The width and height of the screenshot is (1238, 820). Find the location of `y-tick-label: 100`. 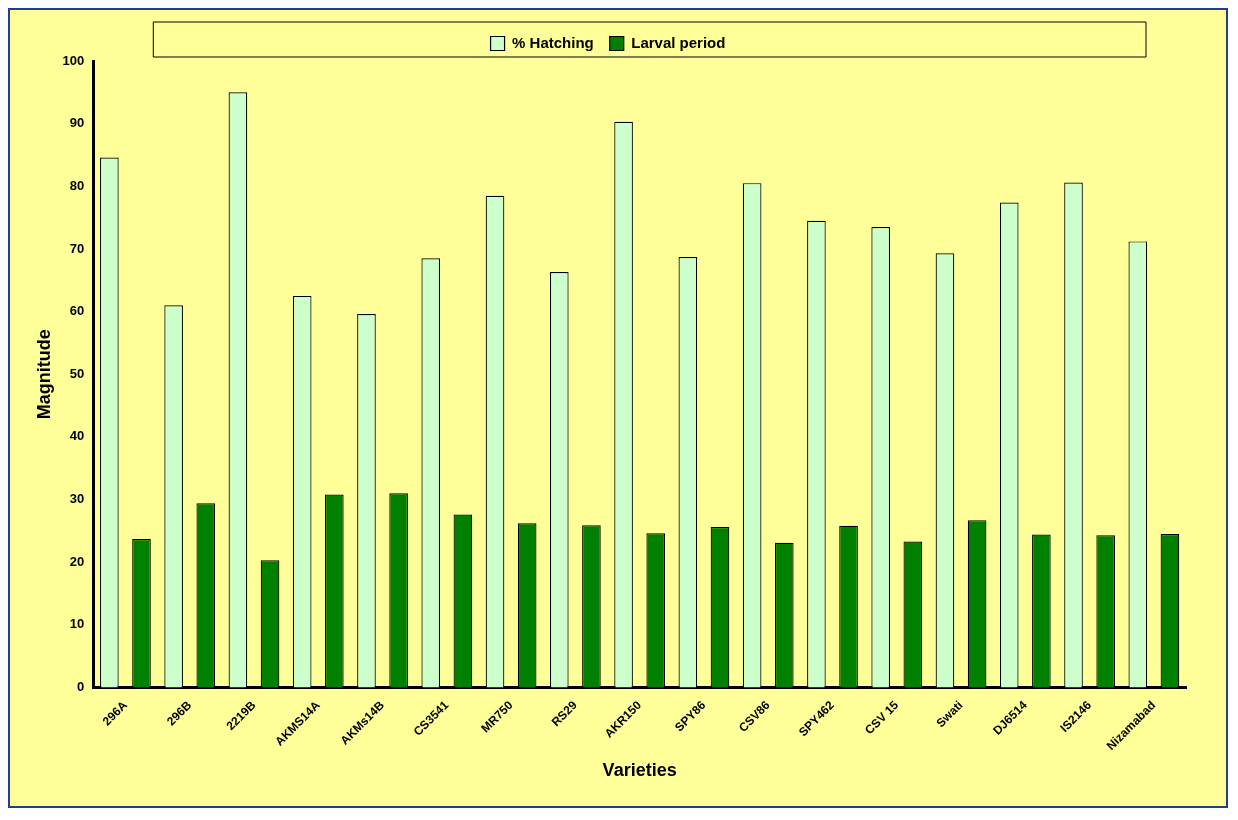

y-tick-label: 100 is located at coordinates (73, 60).